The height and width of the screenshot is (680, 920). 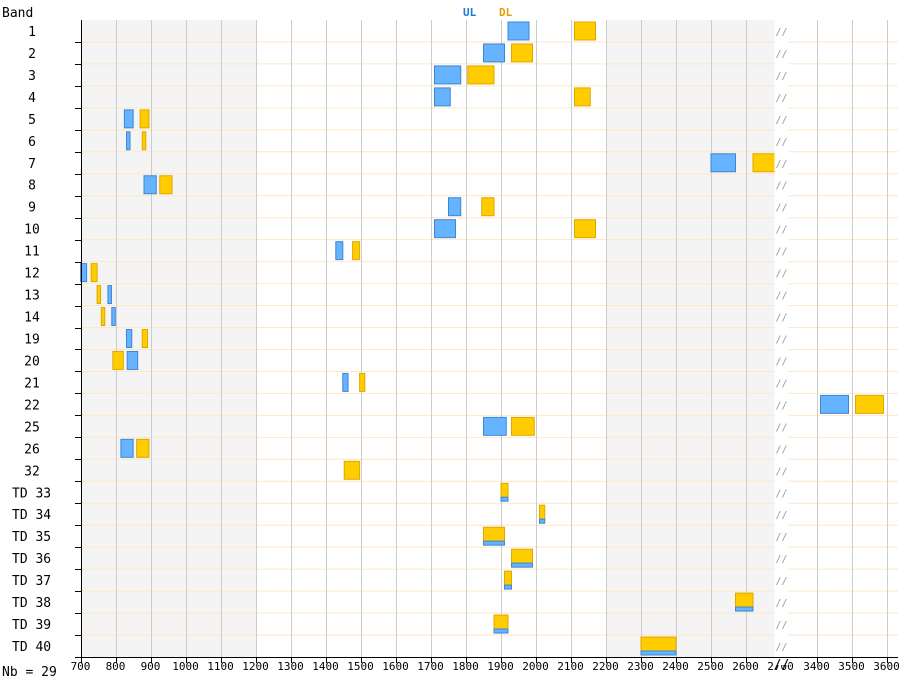 What do you see at coordinates (781, 559) in the screenshot?
I see `break-mark-24: //` at bounding box center [781, 559].